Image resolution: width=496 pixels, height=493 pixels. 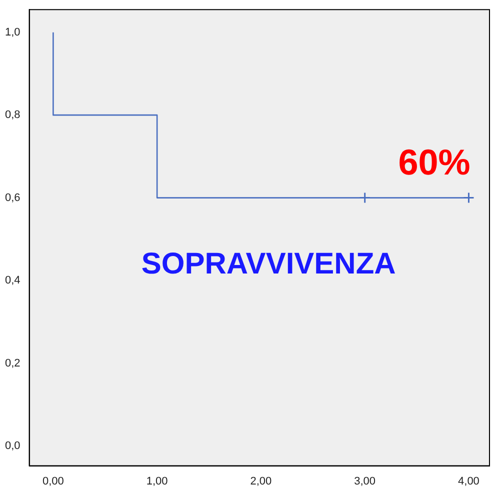 What do you see at coordinates (53, 481) in the screenshot?
I see `x-tick-label: 0,00` at bounding box center [53, 481].